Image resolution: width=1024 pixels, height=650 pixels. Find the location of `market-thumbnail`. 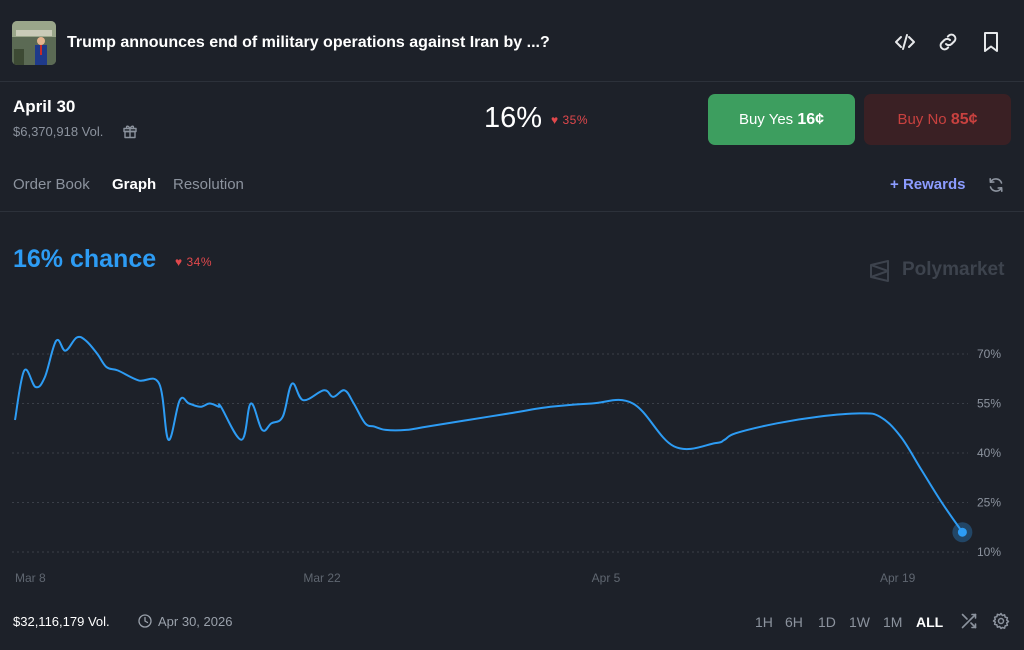

market-thumbnail is located at coordinates (34, 43).